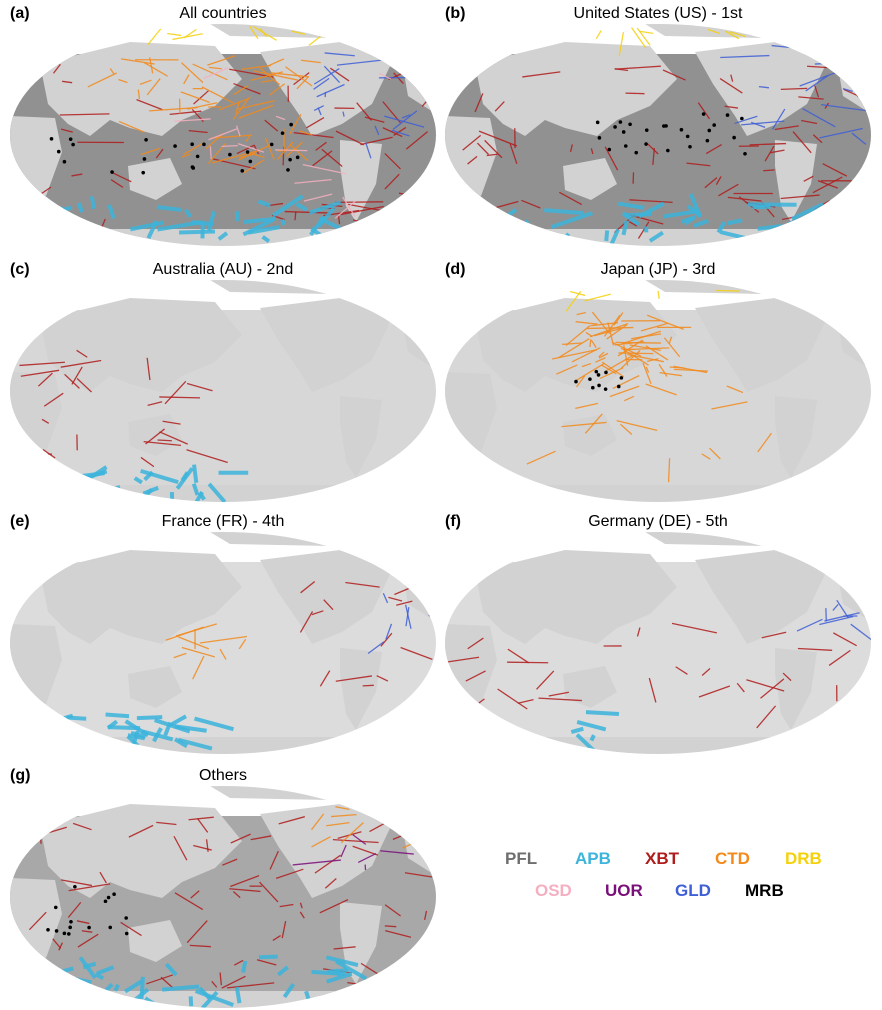  I want to click on panel-label: (e), so click(20, 521).